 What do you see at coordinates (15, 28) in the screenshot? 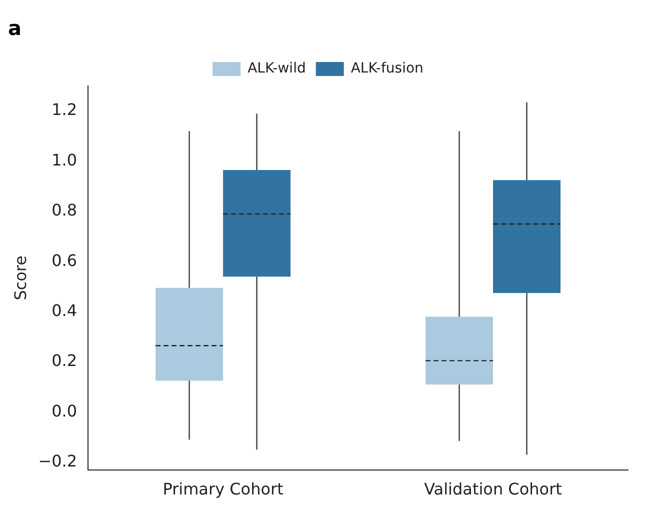
I see `chart-title: a` at bounding box center [15, 28].